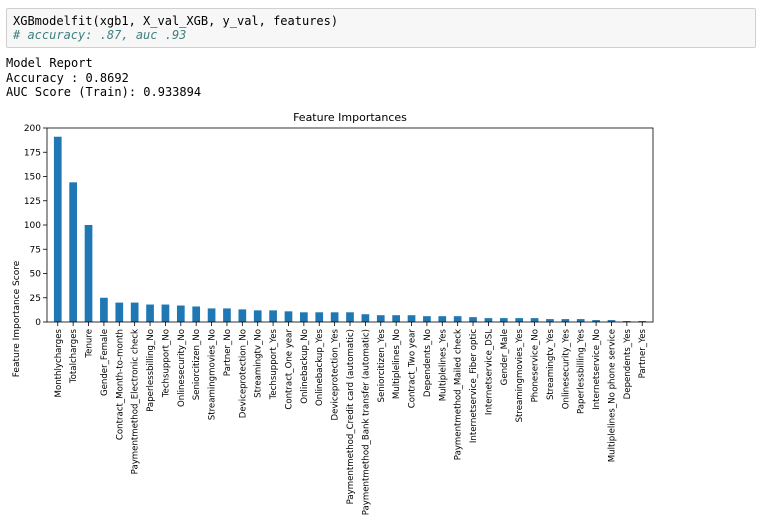 The height and width of the screenshot is (531, 771). What do you see at coordinates (90, 344) in the screenshot?
I see `x-tick-label: Tenure` at bounding box center [90, 344].